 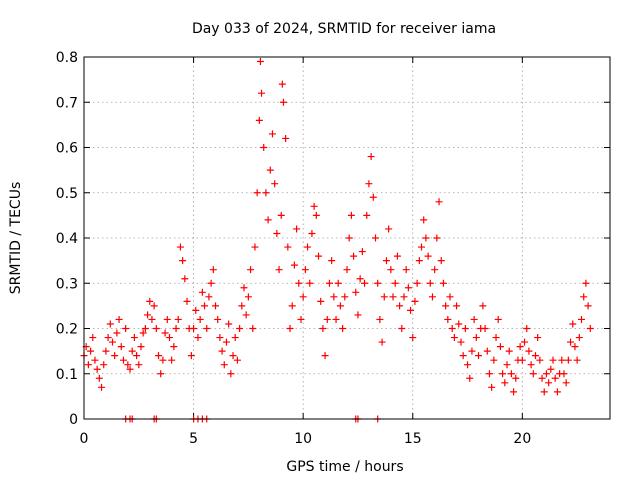 What do you see at coordinates (67, 103) in the screenshot?
I see `y-tick-label: 0.7` at bounding box center [67, 103].